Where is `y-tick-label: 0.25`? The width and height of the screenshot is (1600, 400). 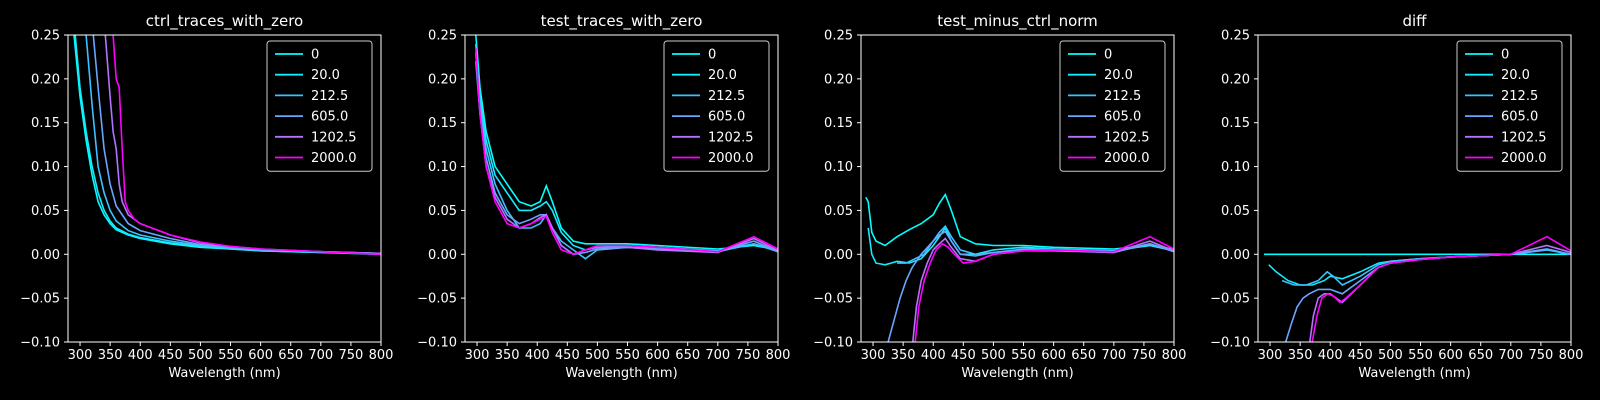
y-tick-label: 0.25 is located at coordinates (45, 36).